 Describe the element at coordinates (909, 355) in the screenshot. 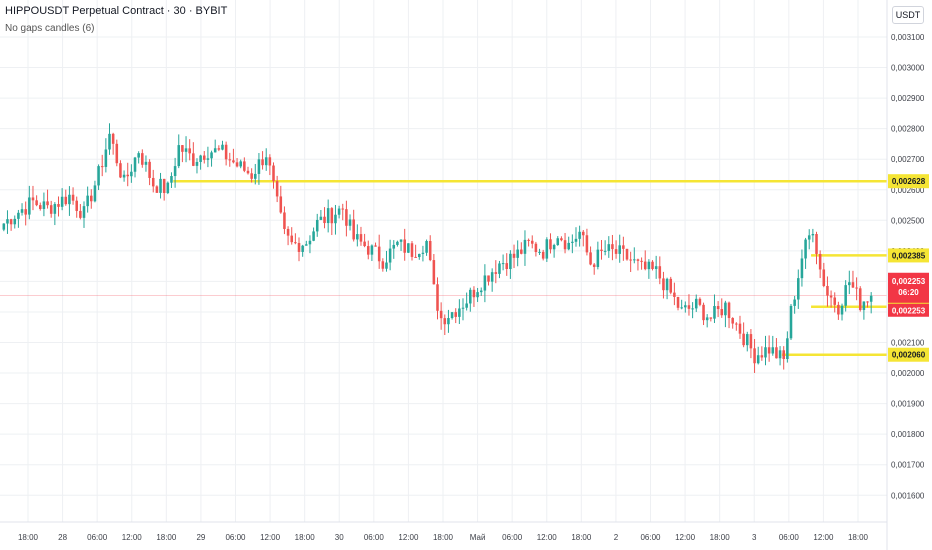

I see `level-badge-text: 0,002060` at that location.